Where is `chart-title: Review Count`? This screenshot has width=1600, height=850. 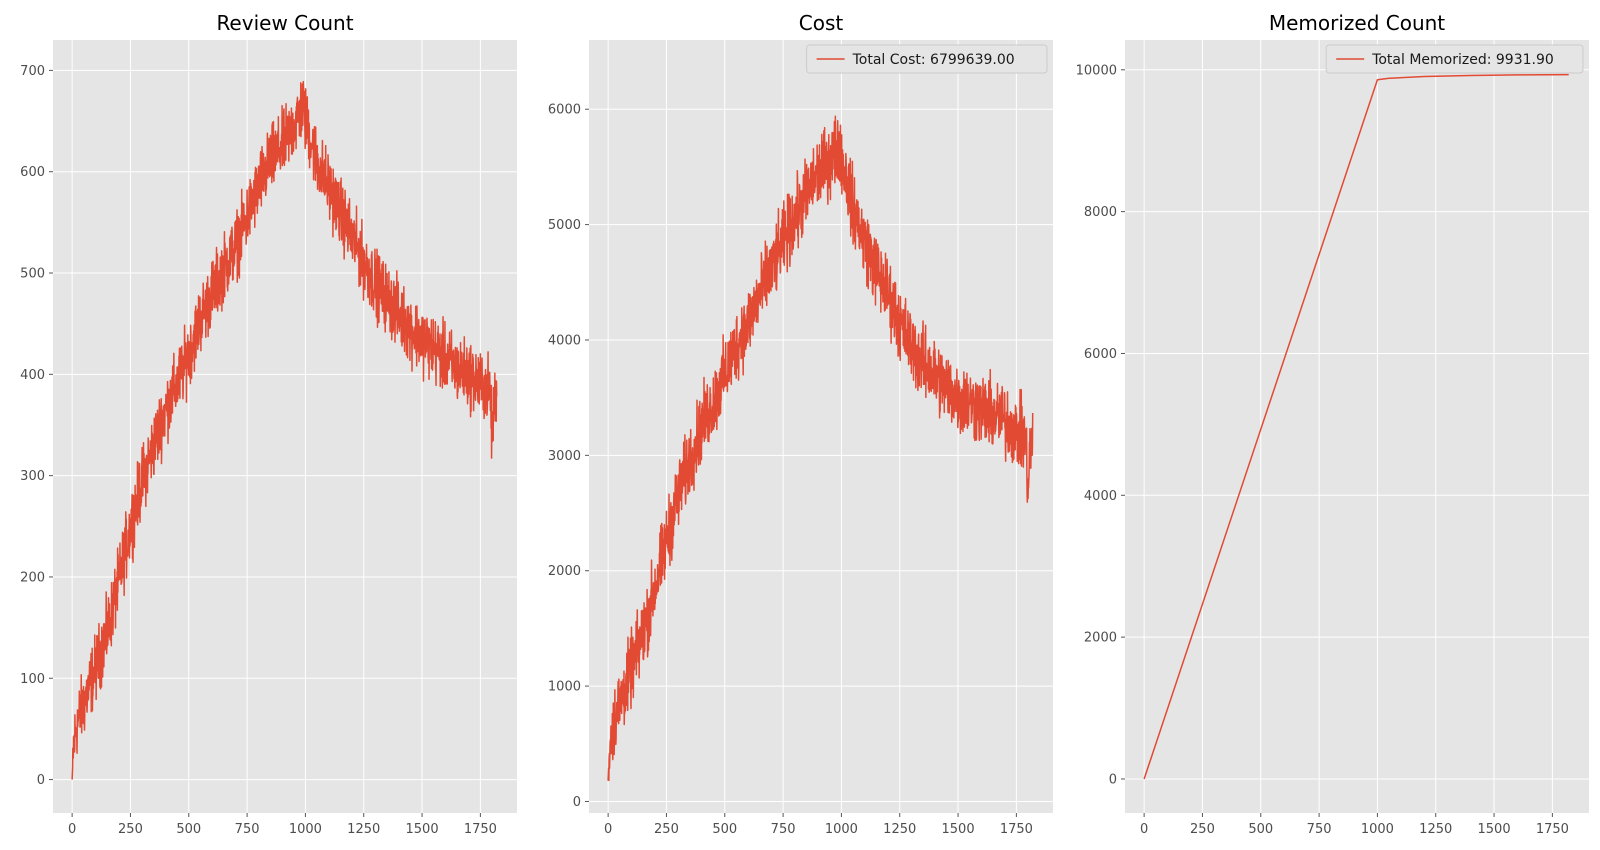
chart-title: Review Count is located at coordinates (284, 23).